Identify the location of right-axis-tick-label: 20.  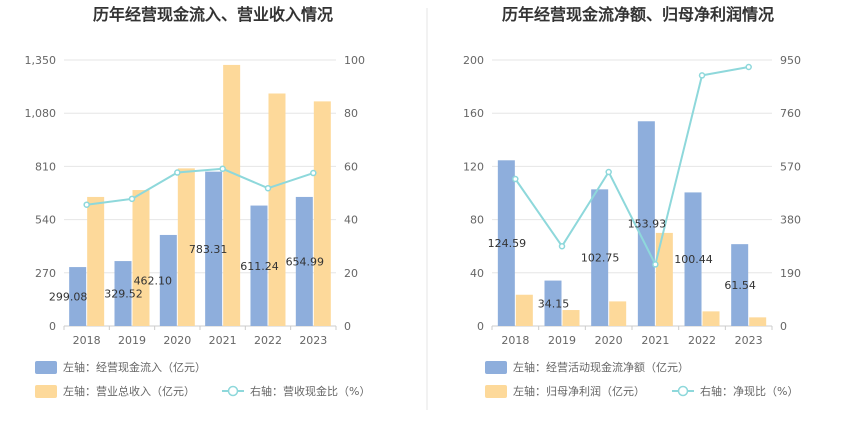
(351, 273).